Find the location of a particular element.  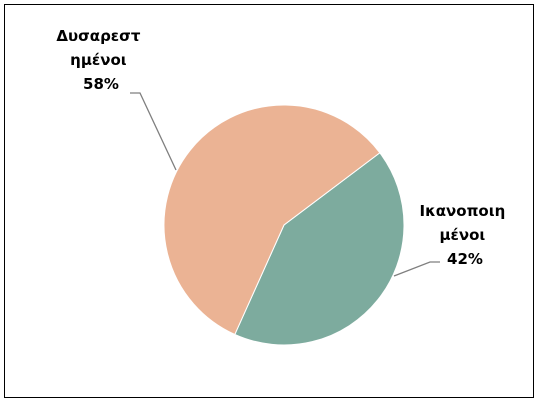

slice-label-dissatisfied: Δυσαρεστ ημένοι 58% is located at coordinates (100, 60).